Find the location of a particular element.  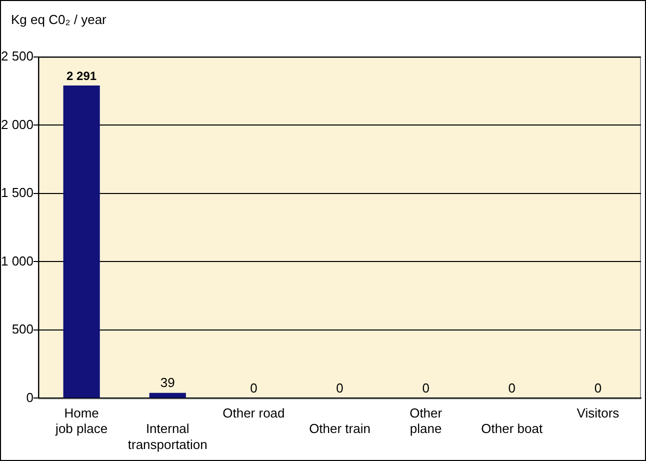

x-tick-label: Other road is located at coordinates (253, 413).